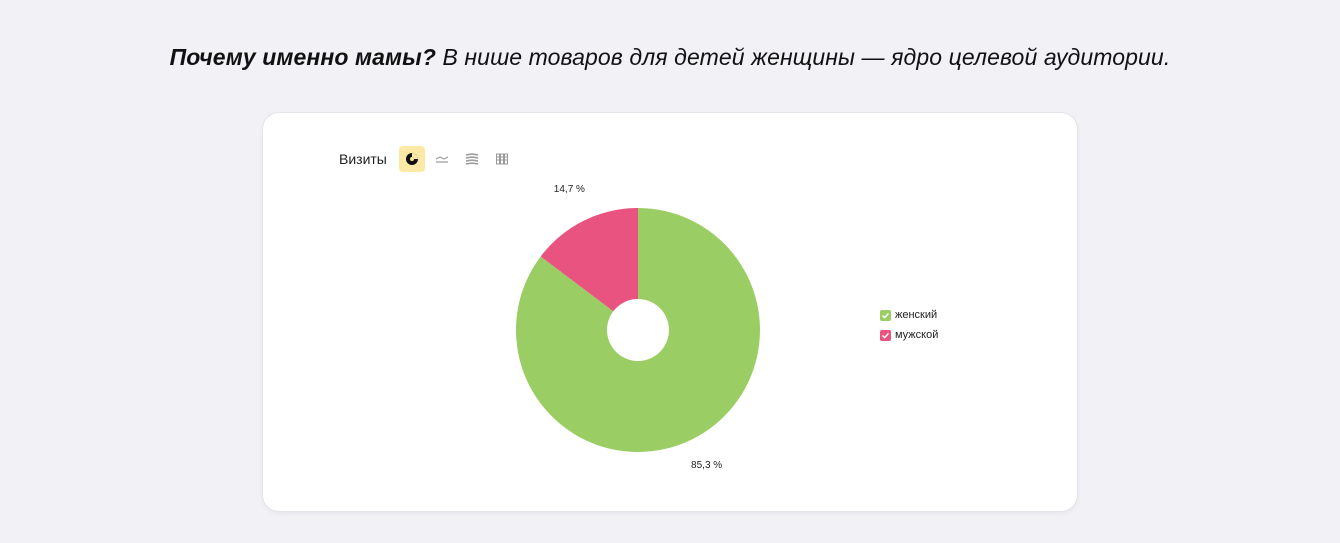 The image size is (1340, 543). I want to click on line-chart-icon, so click(442, 159).